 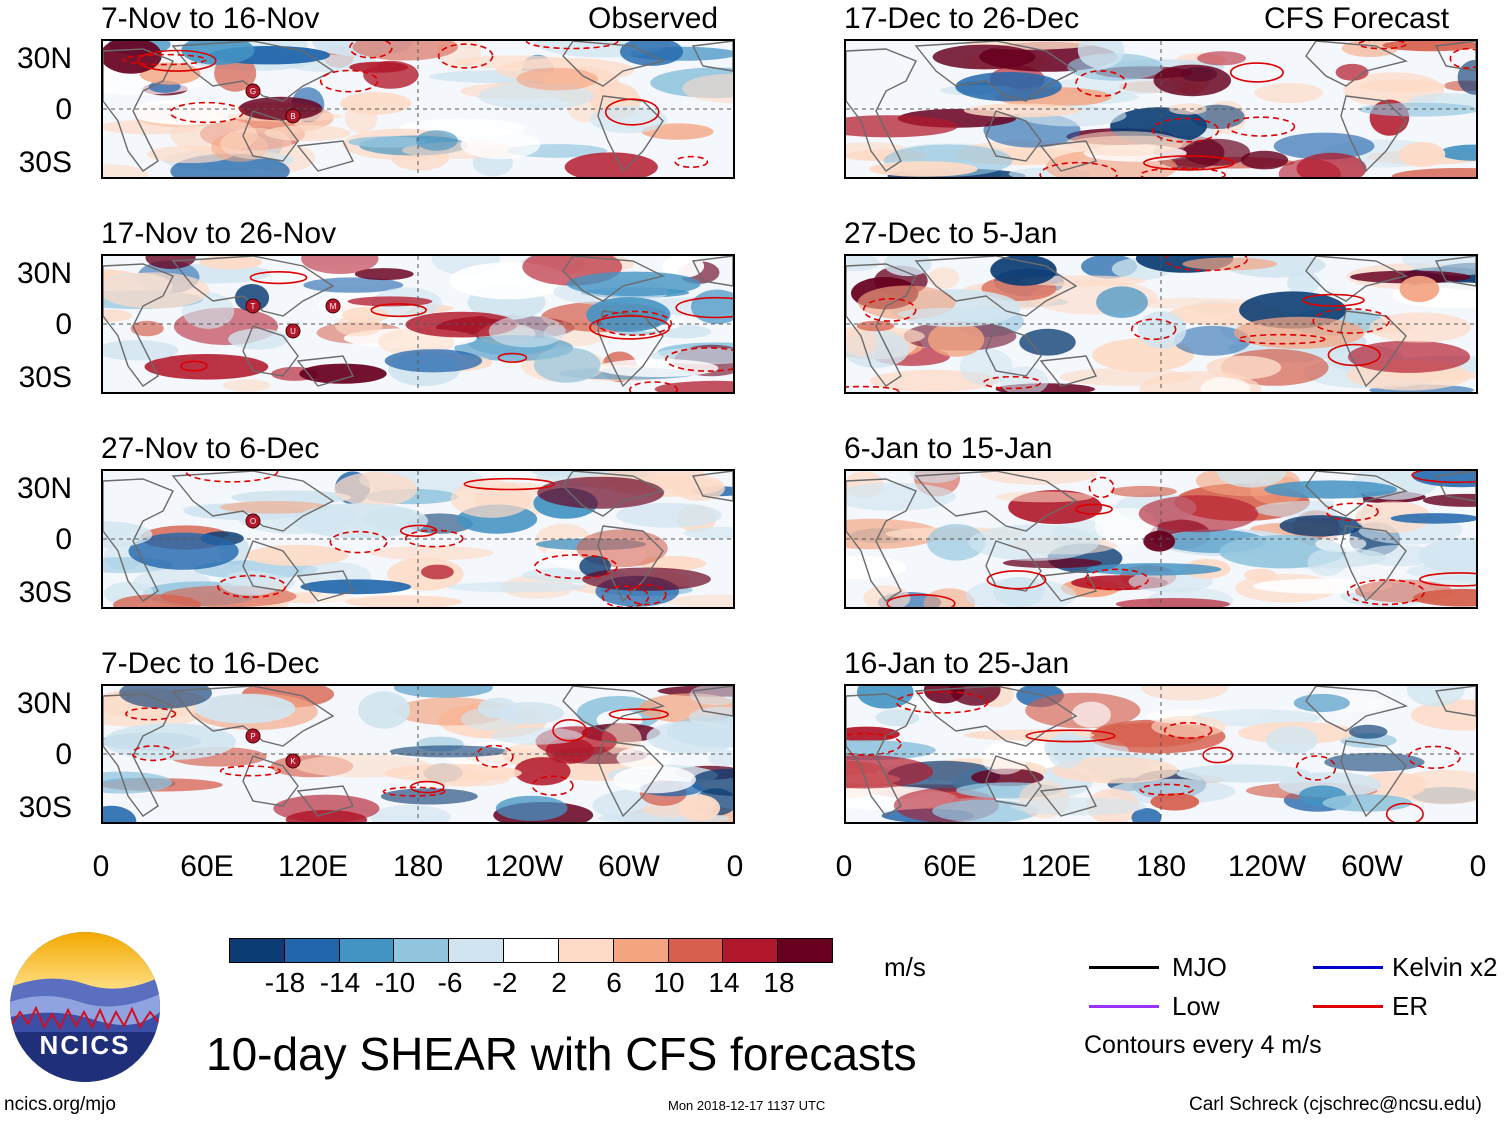 What do you see at coordinates (418, 866) in the screenshot?
I see `x-label: 180` at bounding box center [418, 866].